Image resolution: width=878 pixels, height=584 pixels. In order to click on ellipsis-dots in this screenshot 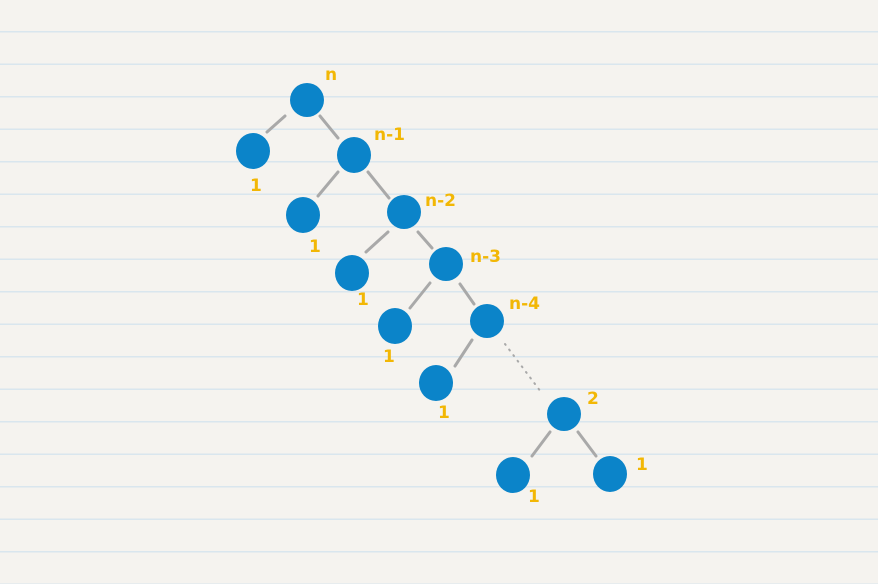, I will do `click(523, 368)`.